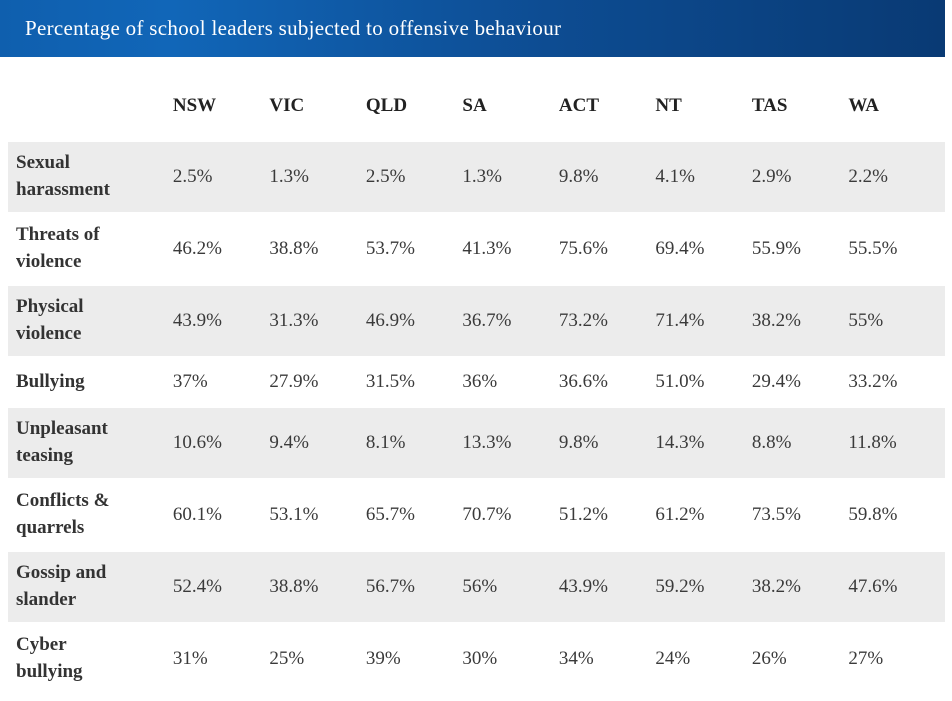 The width and height of the screenshot is (952, 701). What do you see at coordinates (896, 444) in the screenshot?
I see `value-cell-wa: 11.8%` at bounding box center [896, 444].